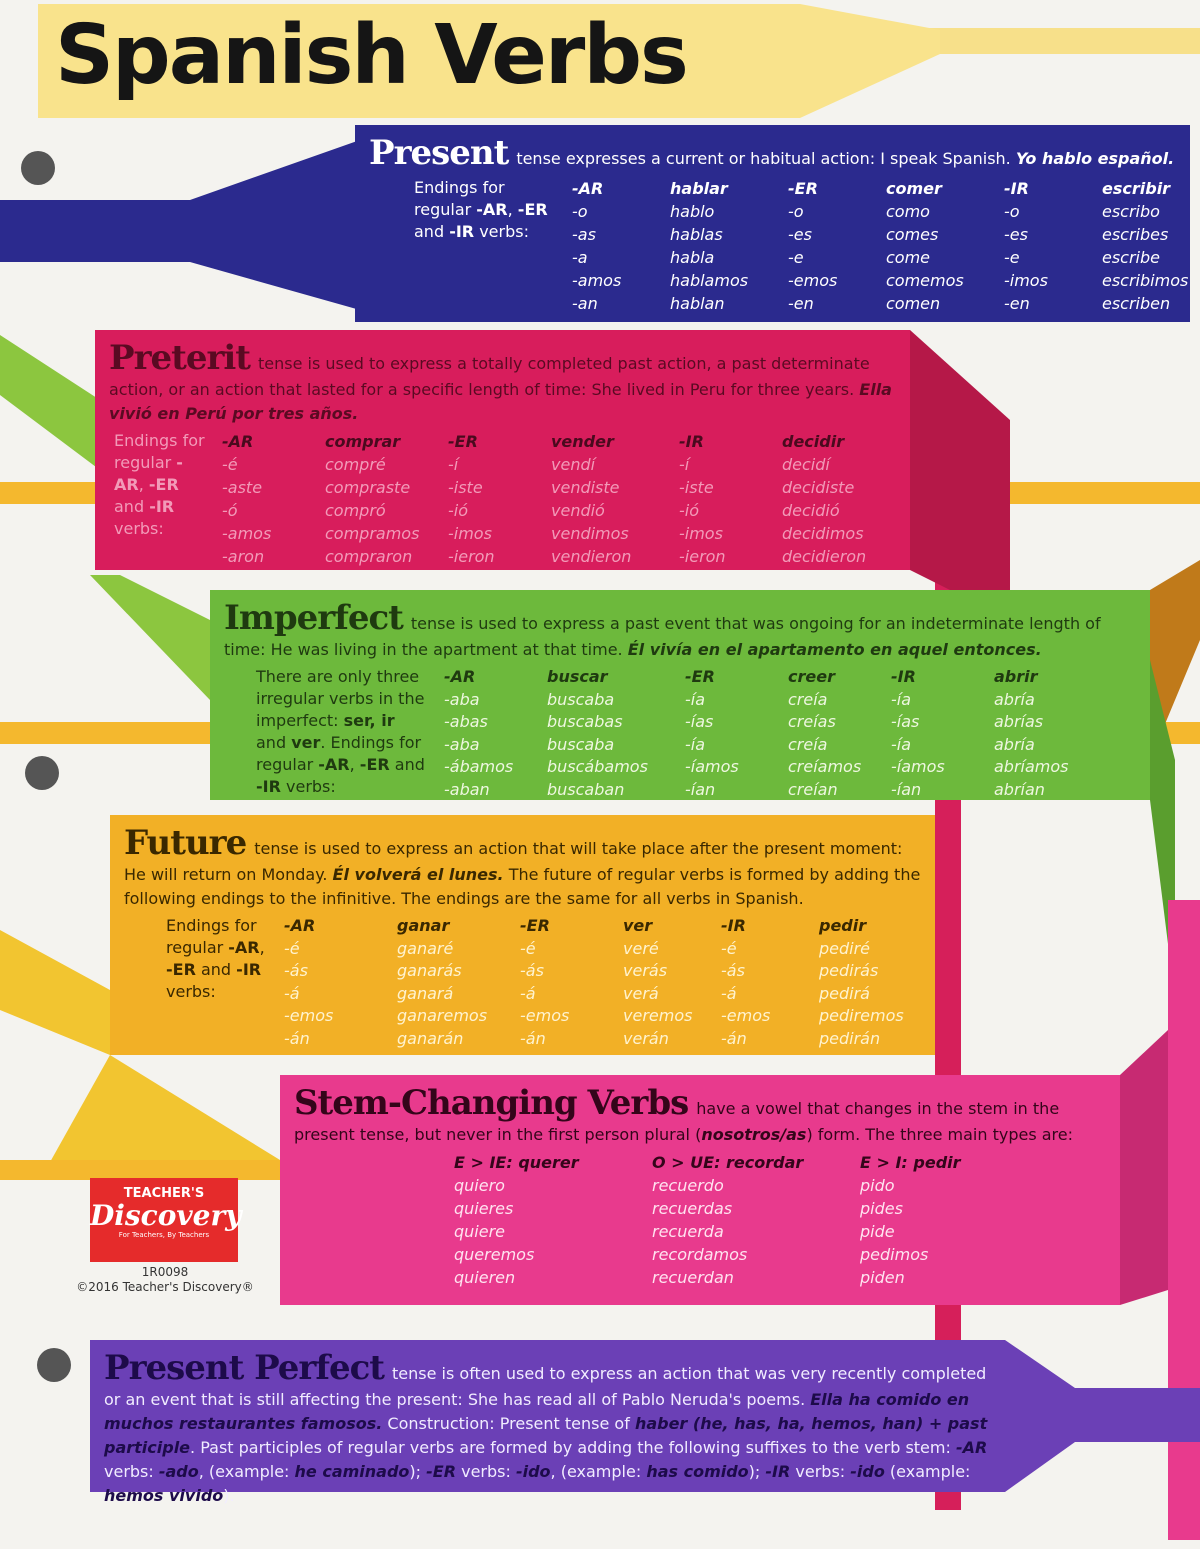  What do you see at coordinates (479, 1185) in the screenshot?
I see `verb-form: quiero` at bounding box center [479, 1185].